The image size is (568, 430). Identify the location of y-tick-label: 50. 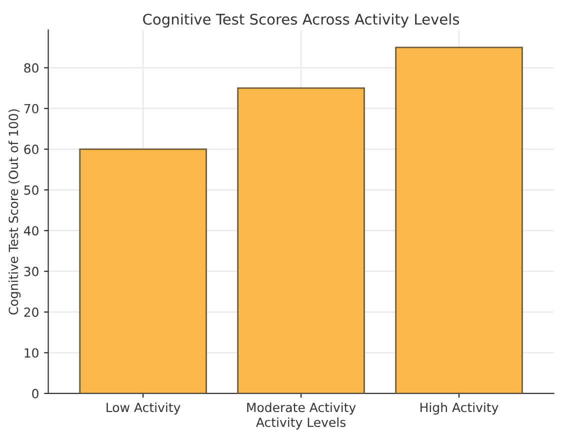
(31, 190).